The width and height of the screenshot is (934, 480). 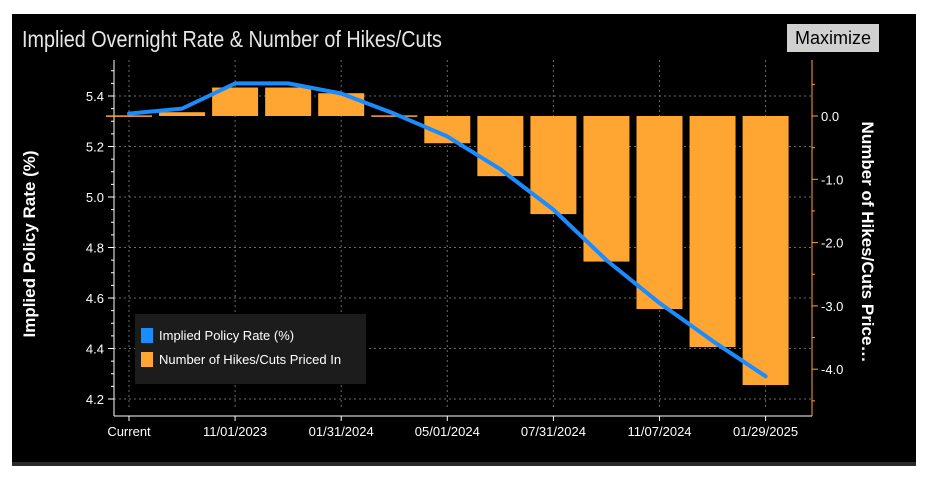 I want to click on x-tick-label-4: 07/31/2024, so click(x=553, y=431).